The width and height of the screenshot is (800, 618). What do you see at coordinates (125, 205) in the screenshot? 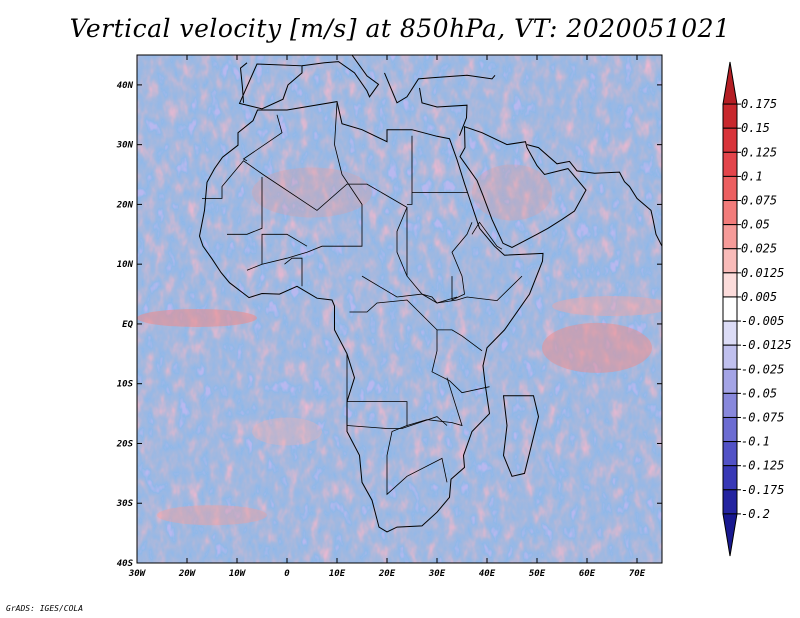
I see `y-tick-label: 20N` at bounding box center [125, 205].